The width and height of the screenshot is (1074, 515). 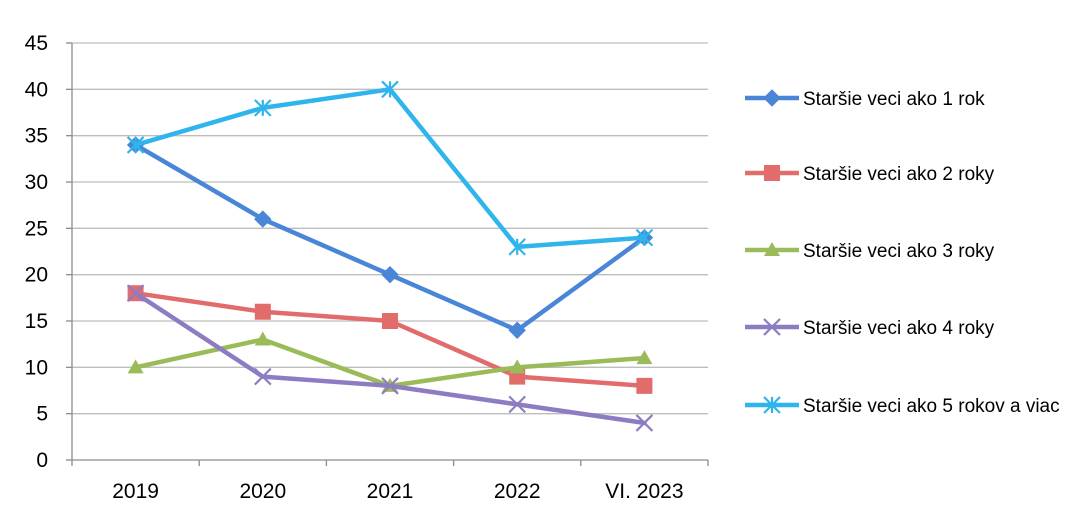 What do you see at coordinates (36, 228) in the screenshot?
I see `y-tick-label: 25` at bounding box center [36, 228].